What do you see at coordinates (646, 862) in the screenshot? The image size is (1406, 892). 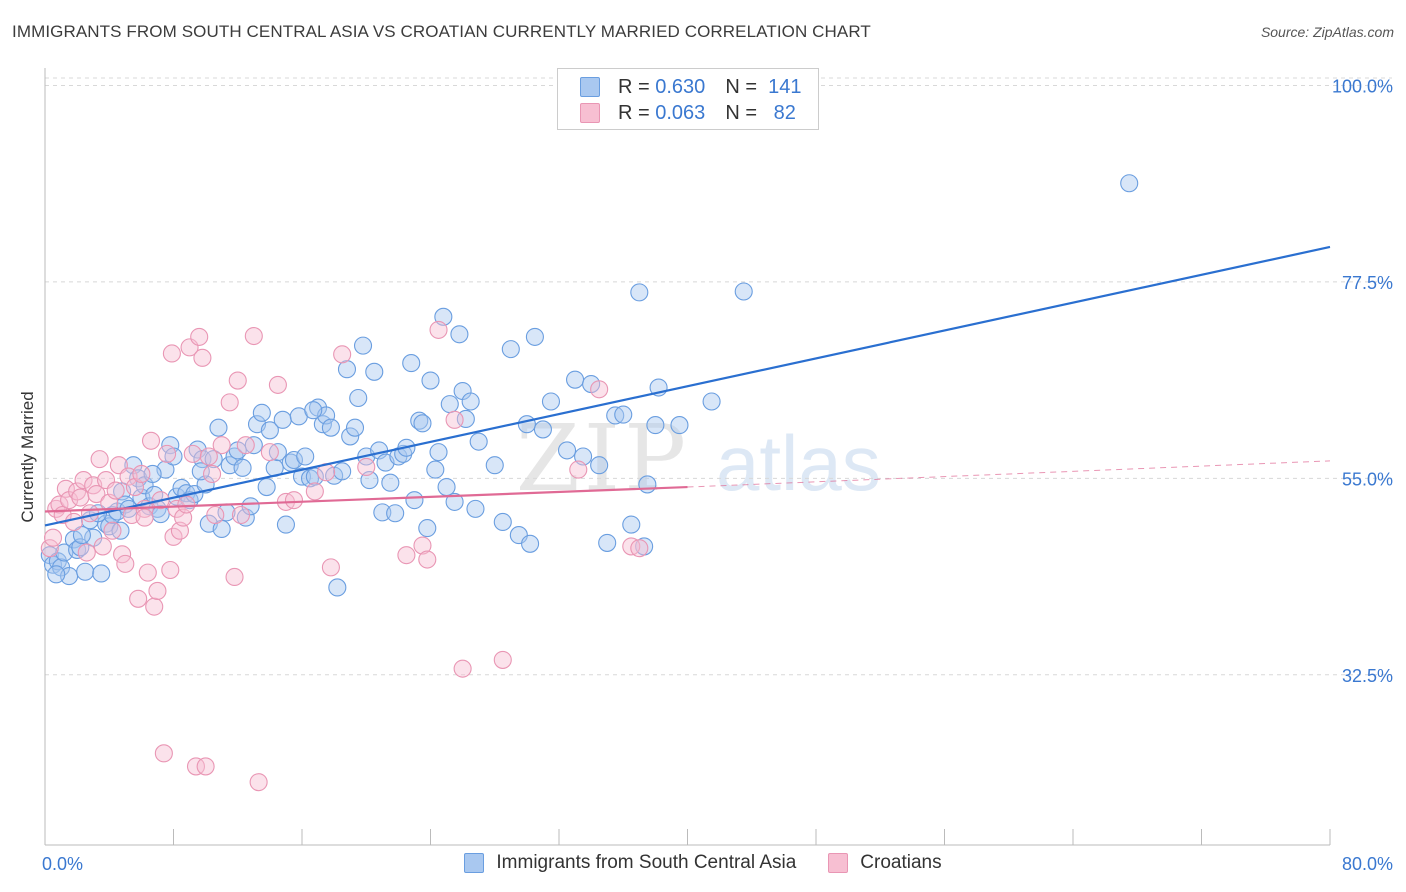 I see `series-label: Immigrants from South Central Asia` at bounding box center [646, 862].